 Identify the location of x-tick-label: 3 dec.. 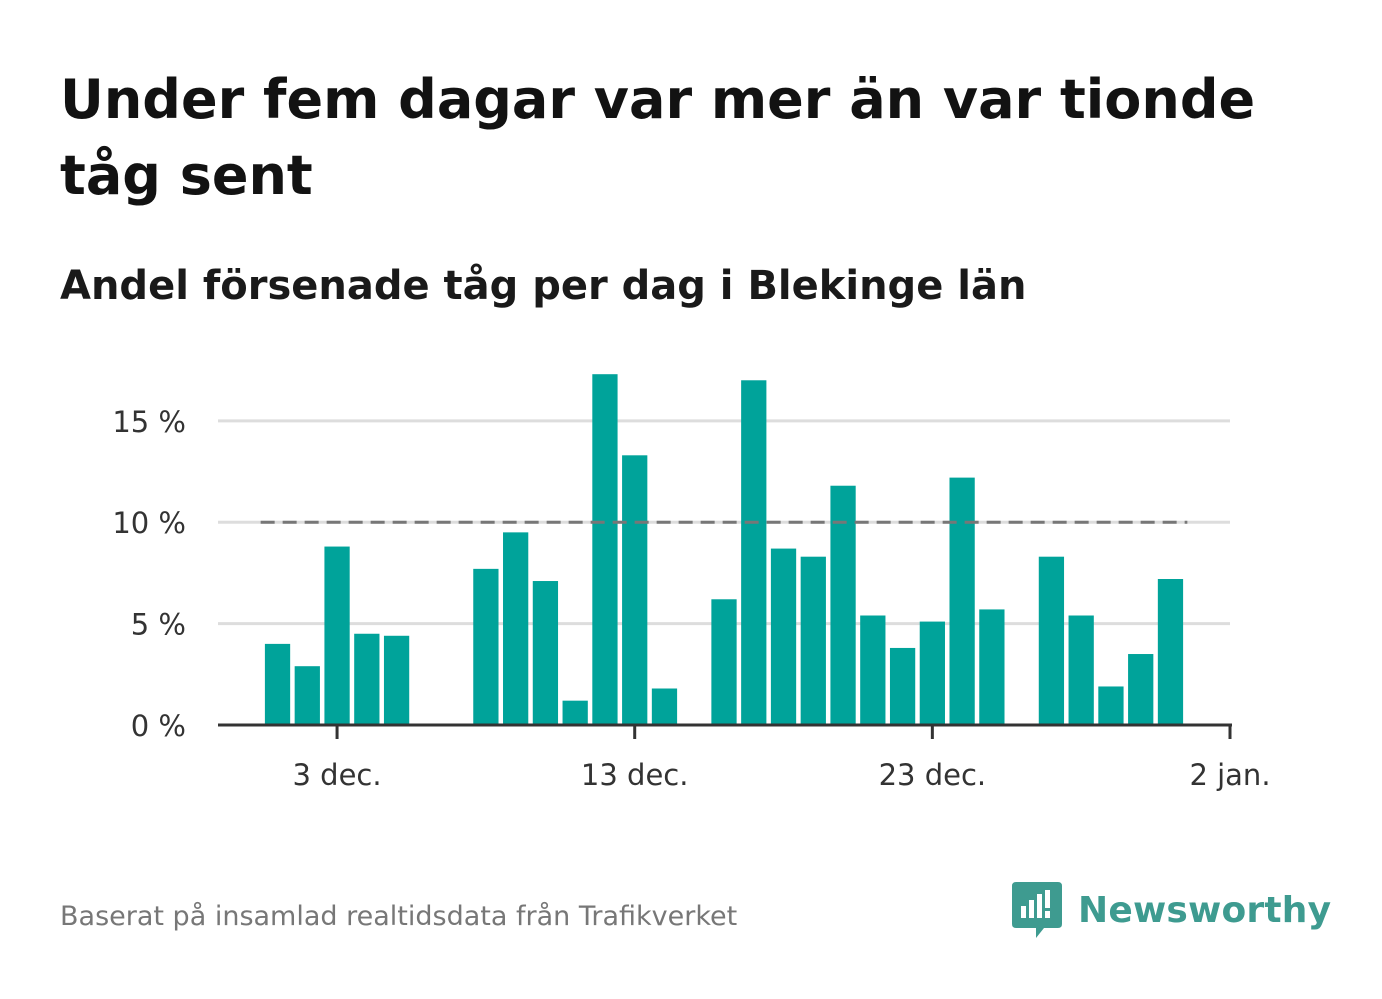
(337, 775).